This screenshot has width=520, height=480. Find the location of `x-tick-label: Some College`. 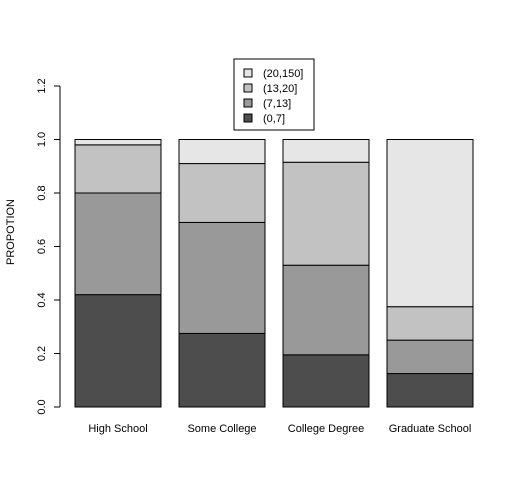

x-tick-label: Some College is located at coordinates (221, 429).